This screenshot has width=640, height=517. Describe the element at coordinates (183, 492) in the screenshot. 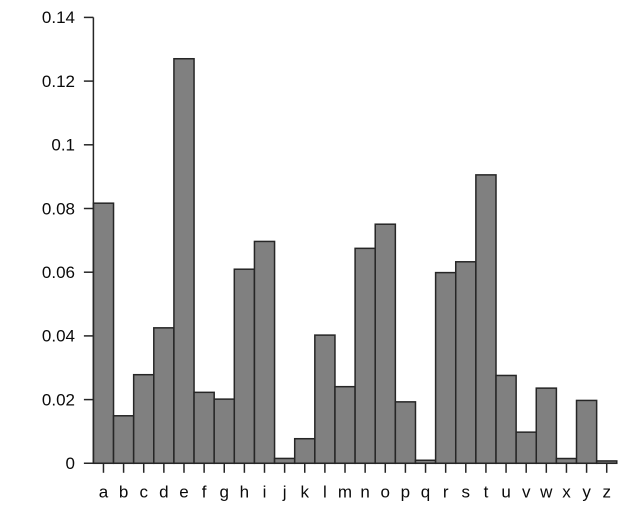

I see `svg-text: e` at that location.